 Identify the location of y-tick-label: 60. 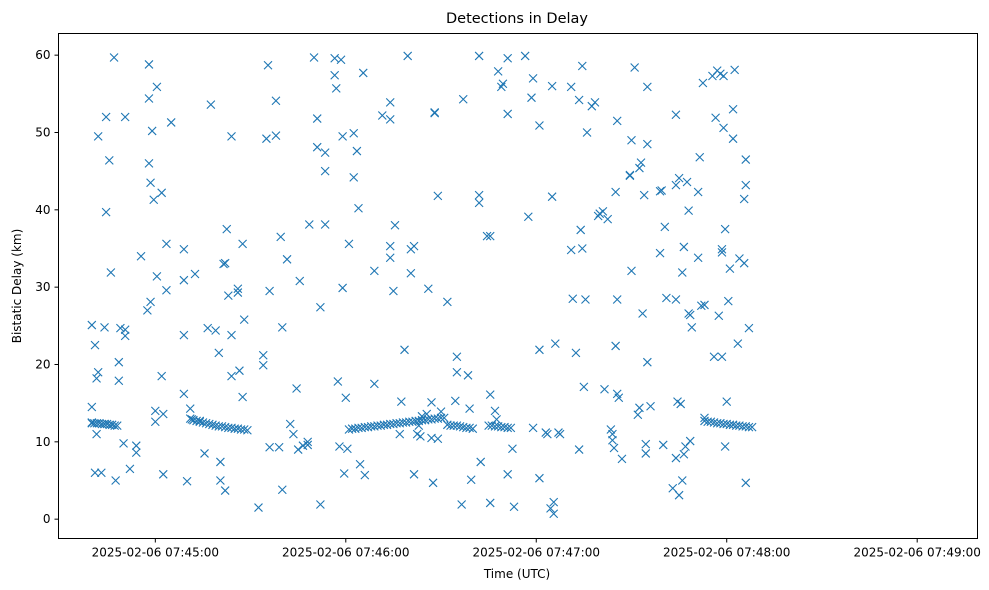
(42, 55).